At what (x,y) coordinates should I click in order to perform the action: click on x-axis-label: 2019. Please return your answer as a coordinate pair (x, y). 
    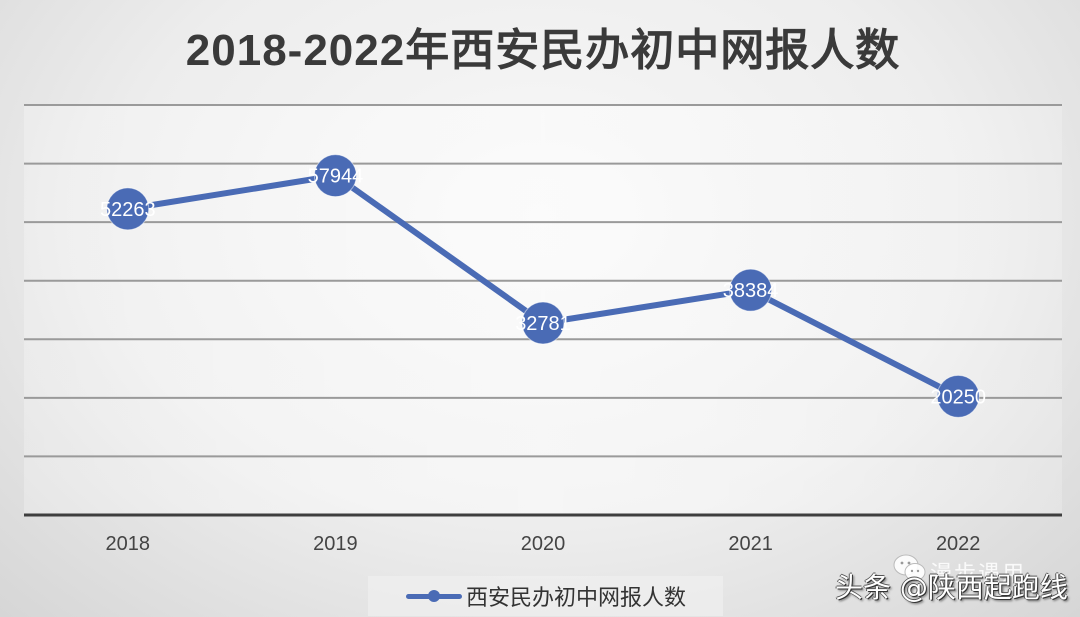
    Looking at the image, I should click on (335, 544).